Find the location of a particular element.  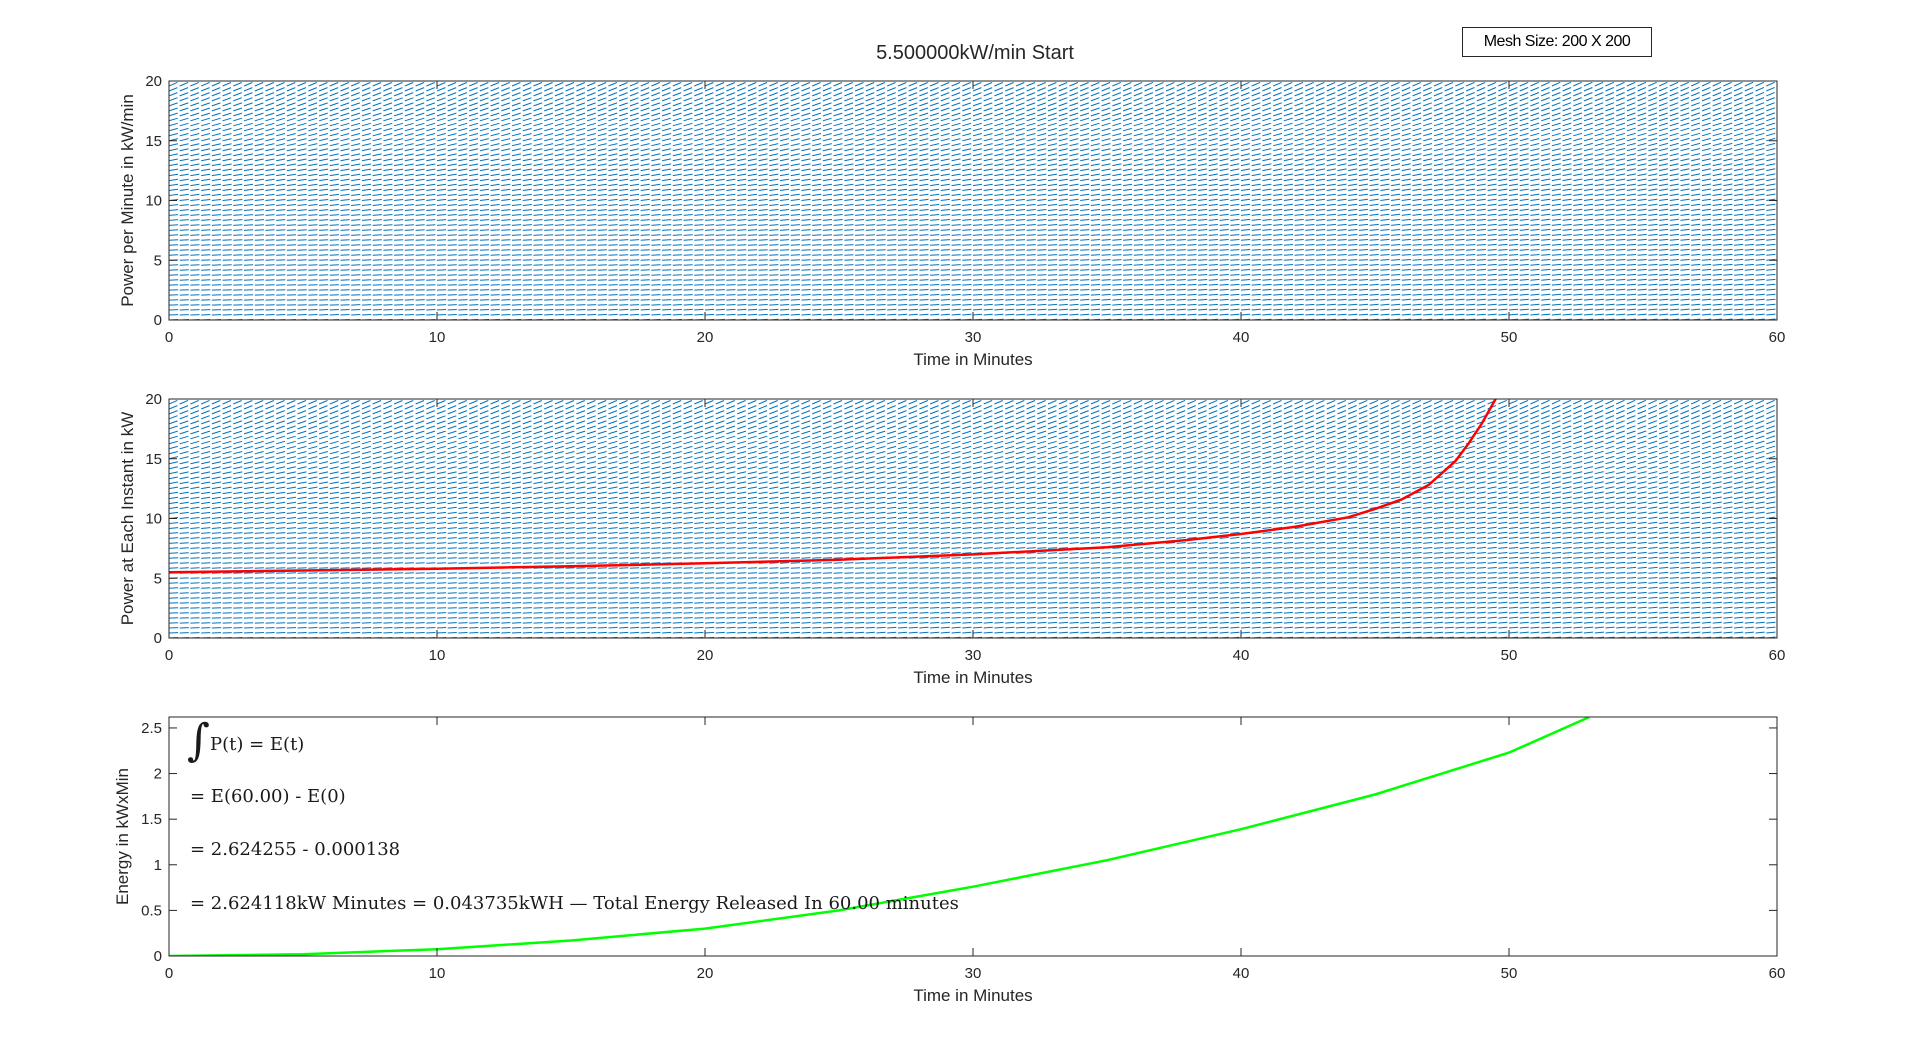

mesh-size-label: Mesh Size: 200 X 200 is located at coordinates (1557, 42).